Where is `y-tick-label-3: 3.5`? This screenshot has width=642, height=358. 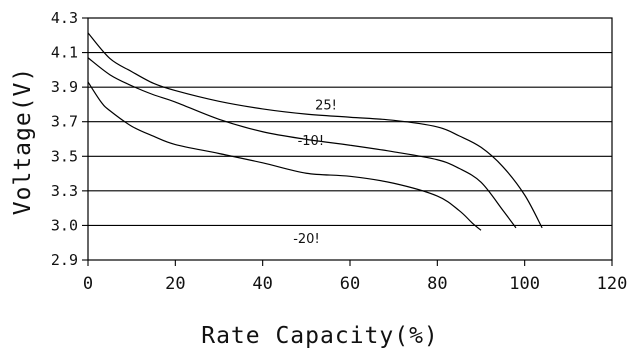
y-tick-label-3: 3.5 is located at coordinates (64, 156).